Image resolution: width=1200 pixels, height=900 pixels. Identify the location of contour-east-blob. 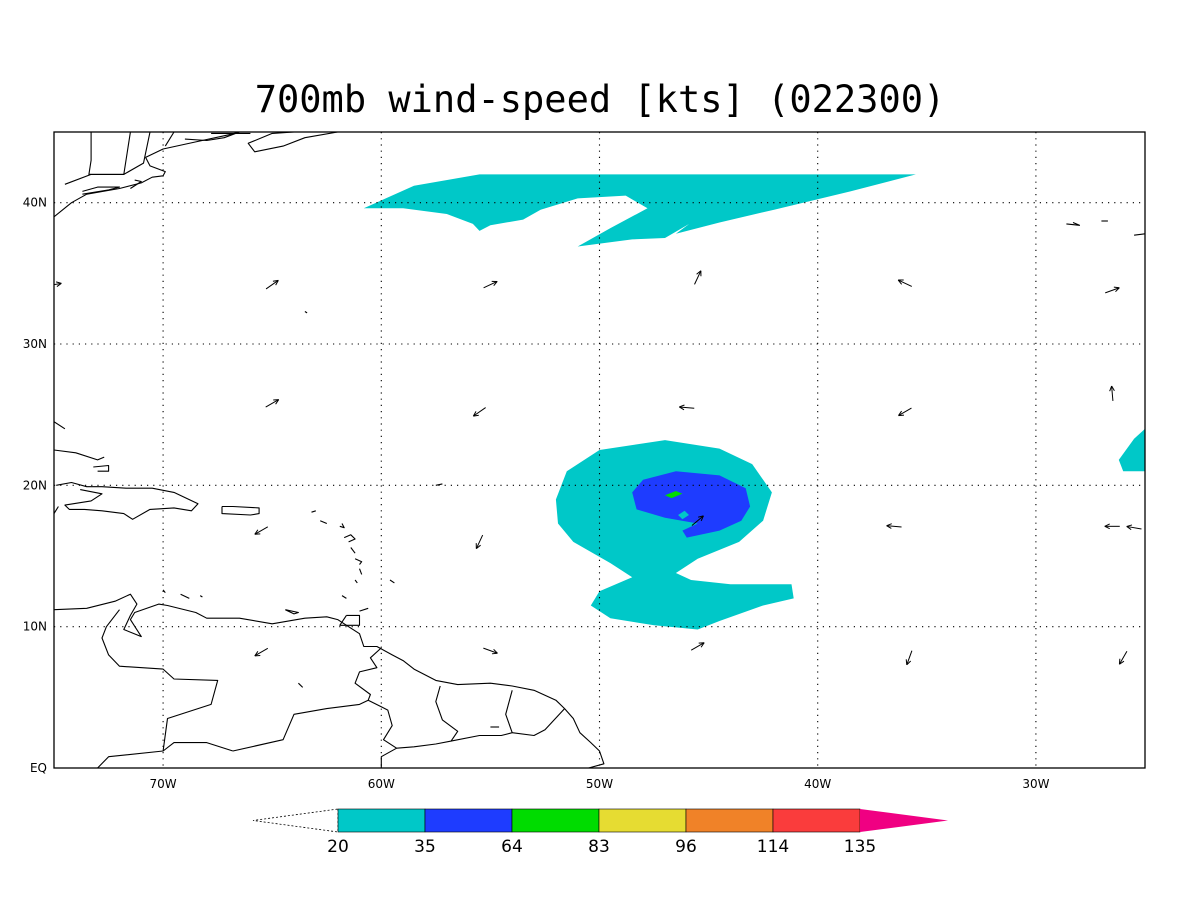
(1131, 450).